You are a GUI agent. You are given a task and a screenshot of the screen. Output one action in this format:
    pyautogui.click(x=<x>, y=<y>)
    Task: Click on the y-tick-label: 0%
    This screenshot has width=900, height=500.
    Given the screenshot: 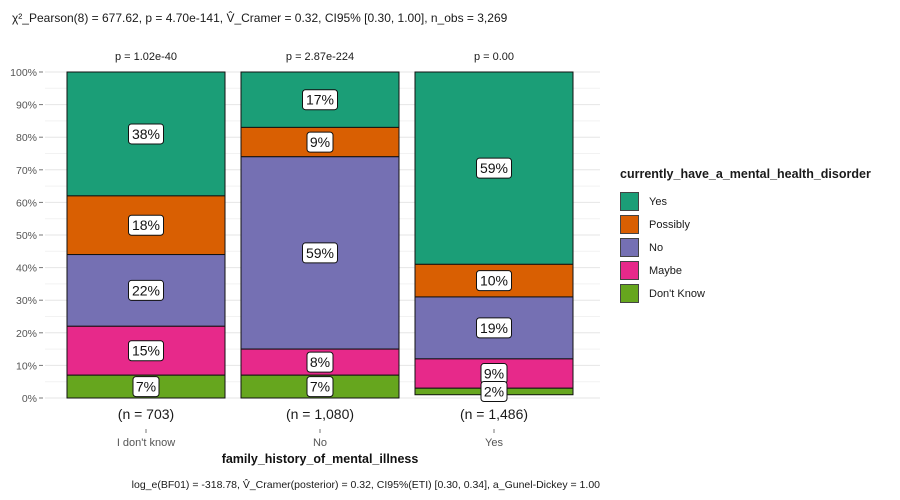 What is the action you would take?
    pyautogui.click(x=29, y=399)
    